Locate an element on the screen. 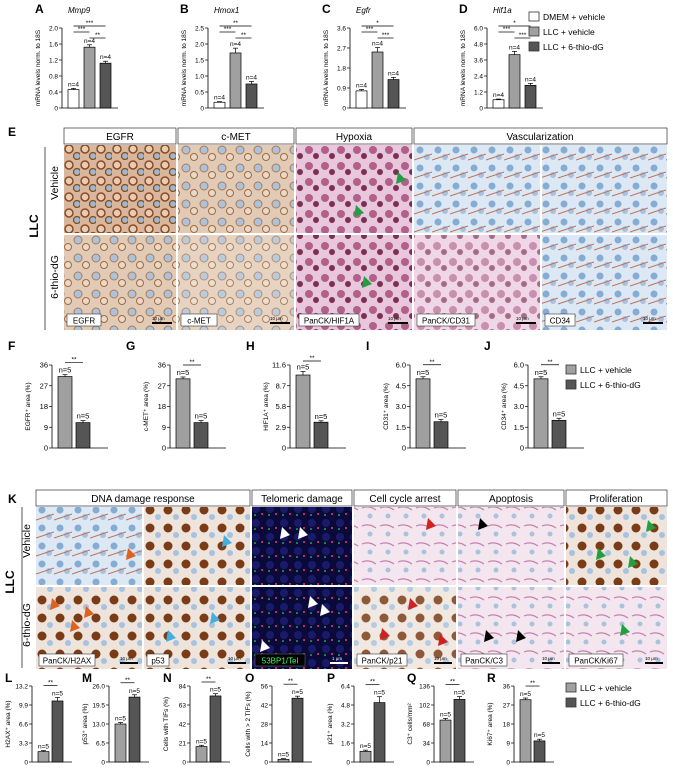  y-tick-label: 26.0 is located at coordinates (98, 687).